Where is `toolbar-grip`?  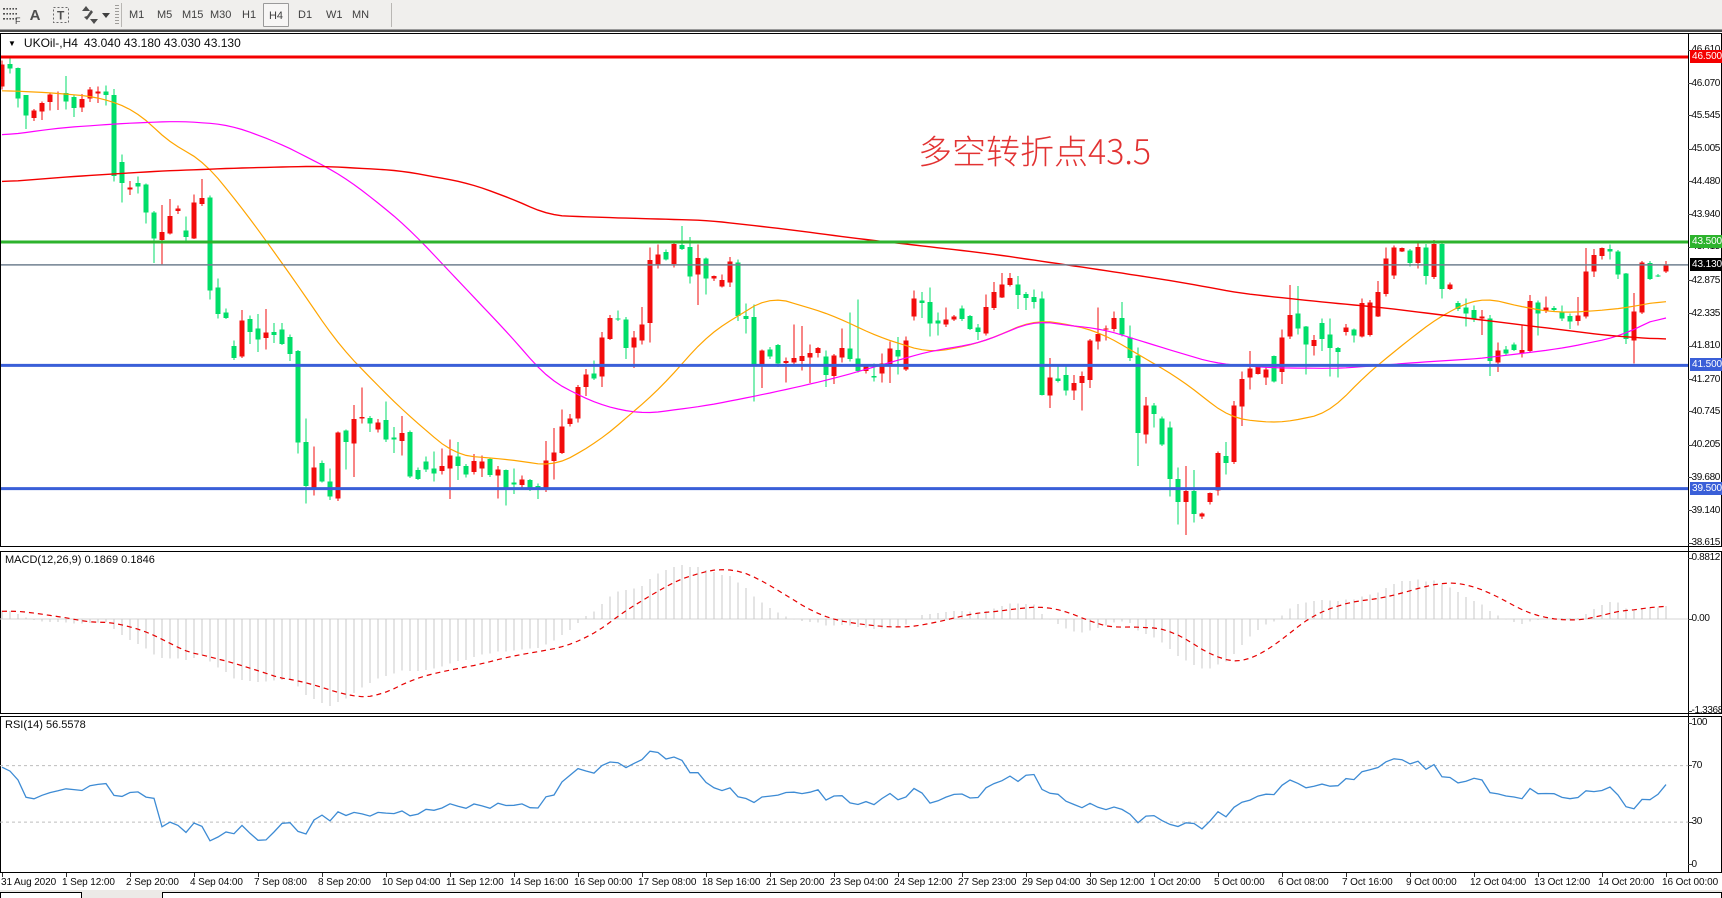
toolbar-grip is located at coordinates (117, 15).